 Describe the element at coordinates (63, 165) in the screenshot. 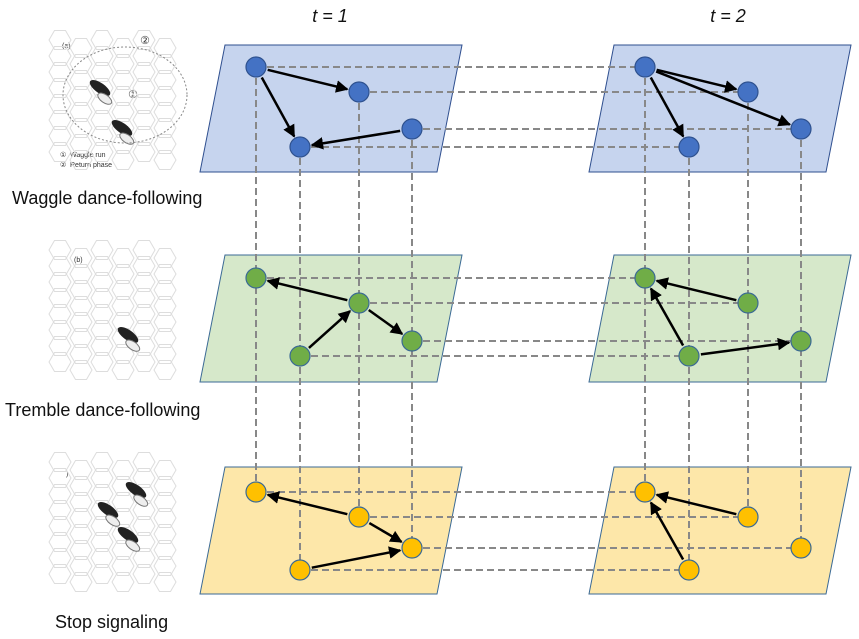

I see `legend-symbol: ②` at that location.